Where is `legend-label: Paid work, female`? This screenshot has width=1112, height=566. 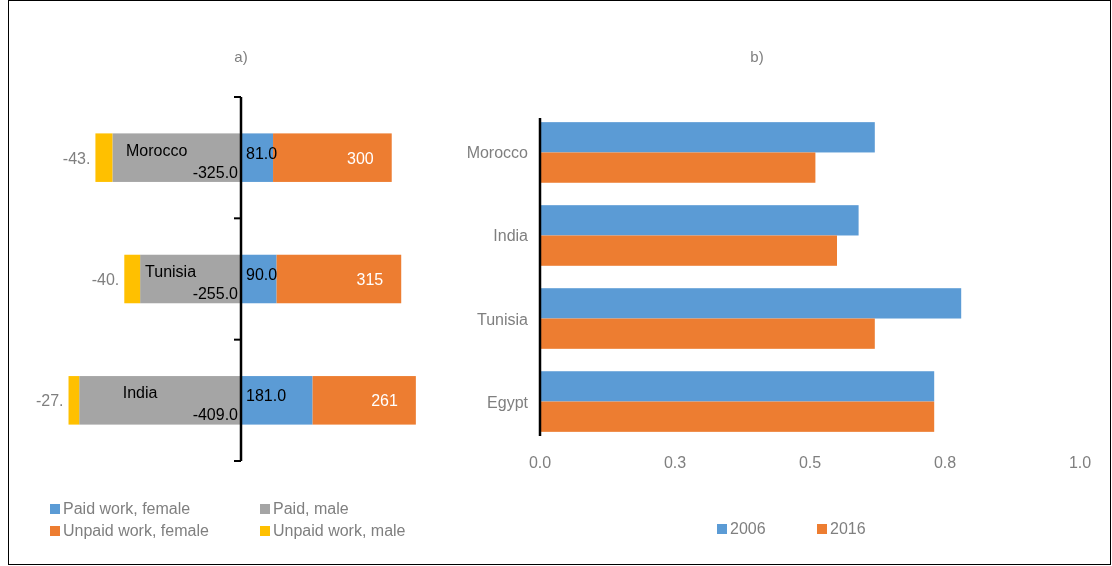
legend-label: Paid work, female is located at coordinates (127, 508).